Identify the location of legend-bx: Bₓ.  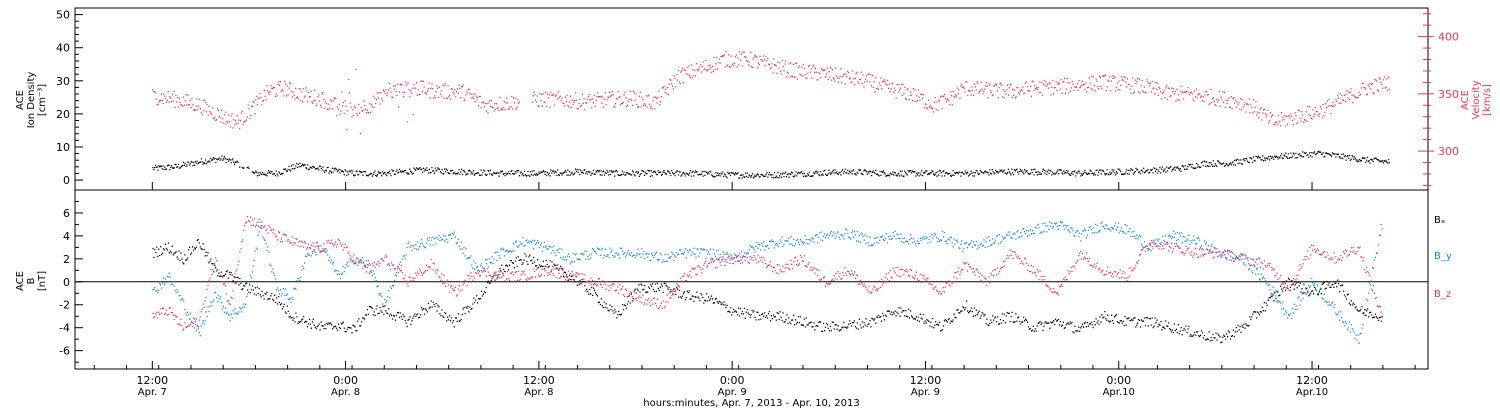
(1439, 220).